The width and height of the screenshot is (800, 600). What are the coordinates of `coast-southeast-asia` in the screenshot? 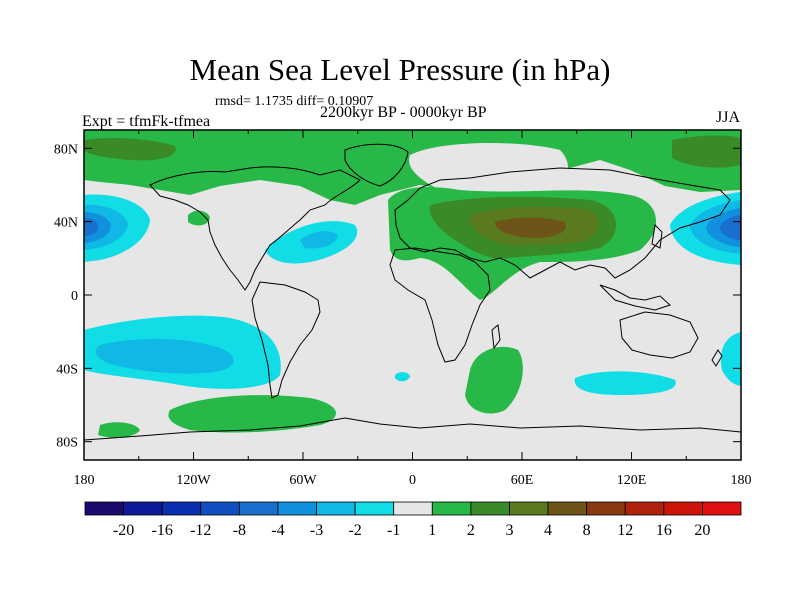 It's located at (635, 297).